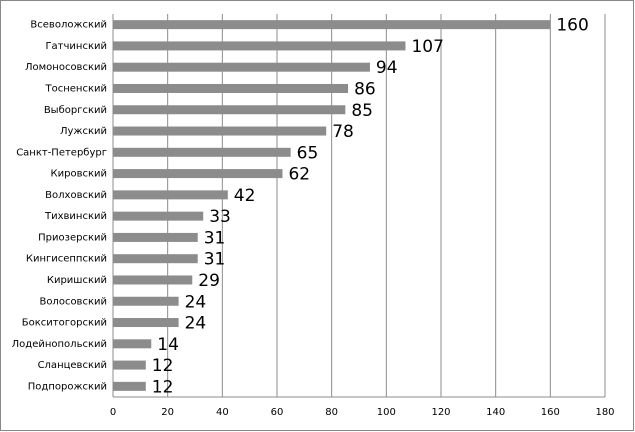 The width and height of the screenshot is (635, 432). I want to click on y-tick-label: Выборгский, so click(75, 110).